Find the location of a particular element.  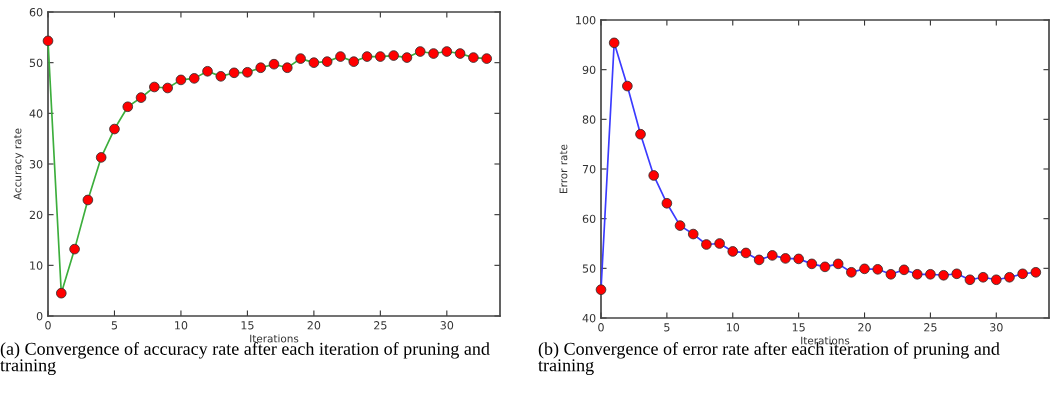

y-tick-label: 10 is located at coordinates (36, 265).